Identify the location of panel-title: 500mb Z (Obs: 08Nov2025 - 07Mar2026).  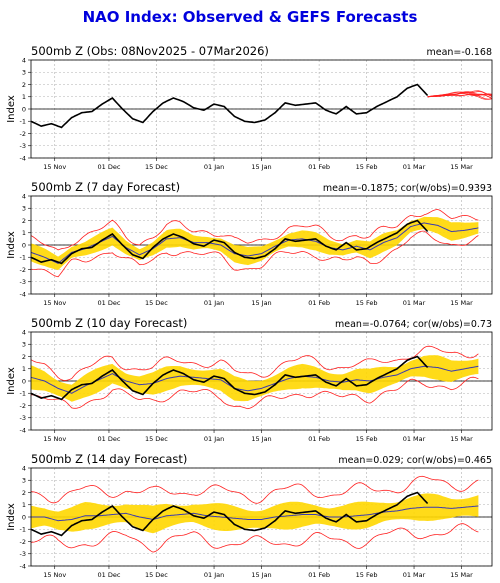
(150, 51).